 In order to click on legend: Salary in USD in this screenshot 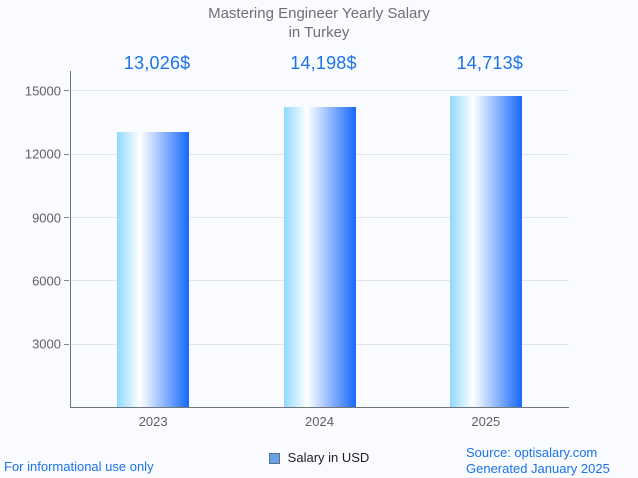, I will do `click(319, 457)`.